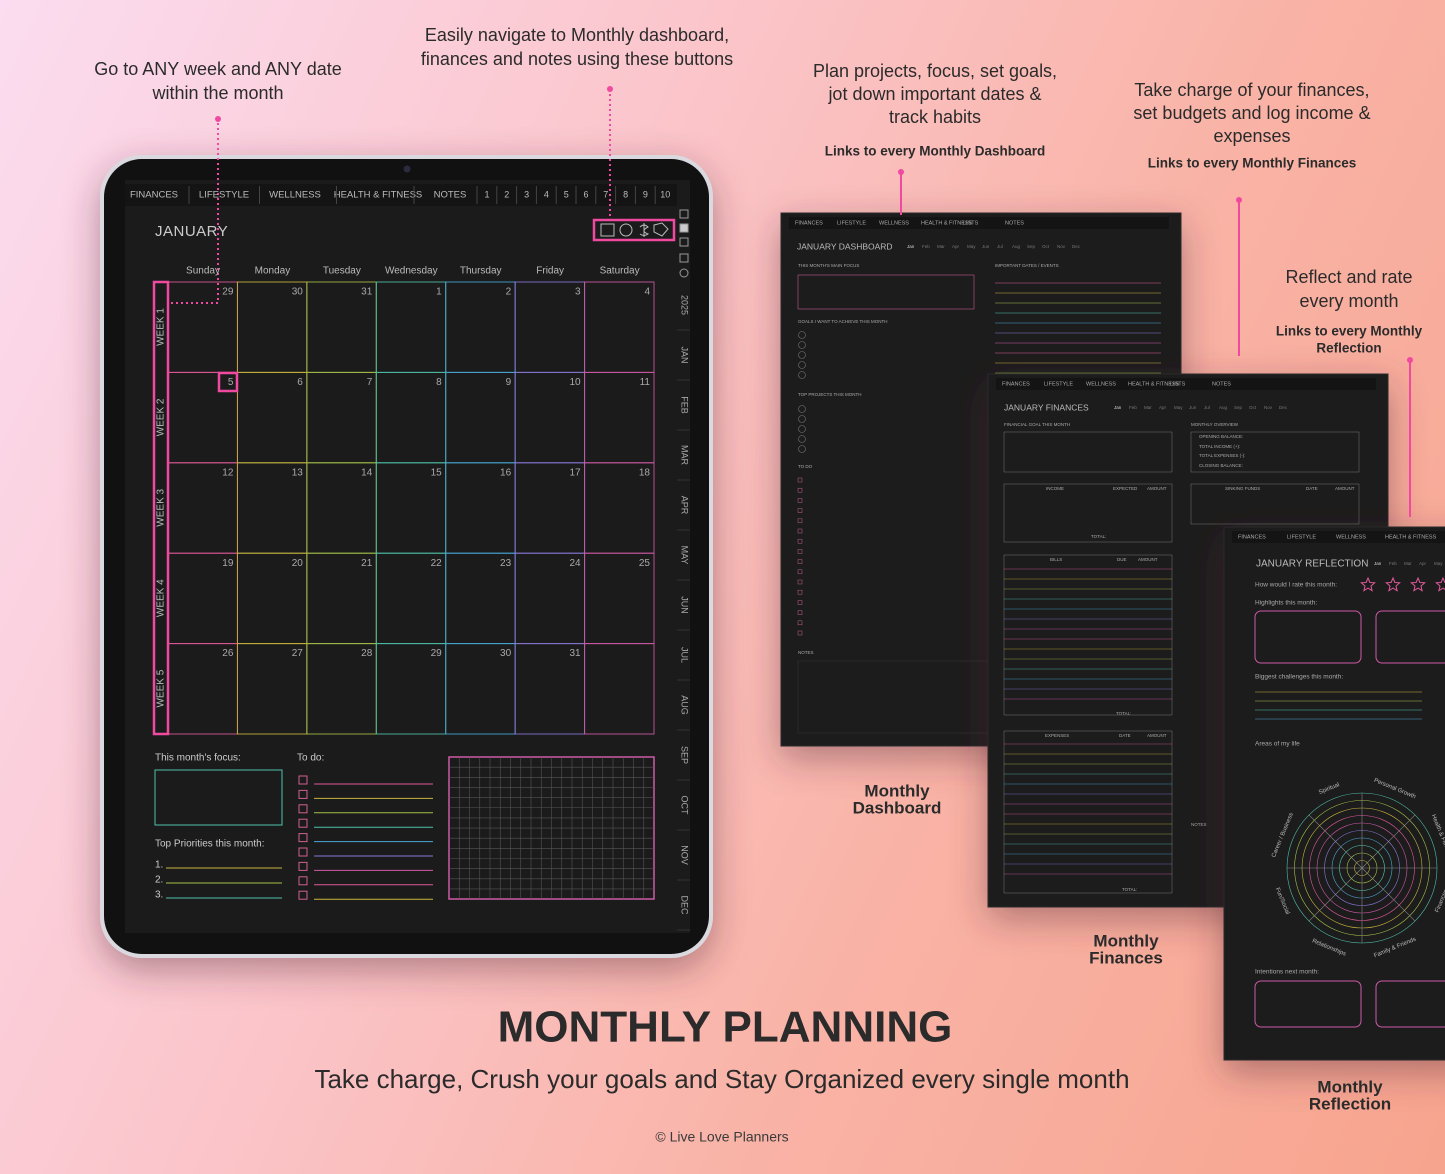  Describe the element at coordinates (665, 194) in the screenshot. I see `tab-number: 10` at that location.